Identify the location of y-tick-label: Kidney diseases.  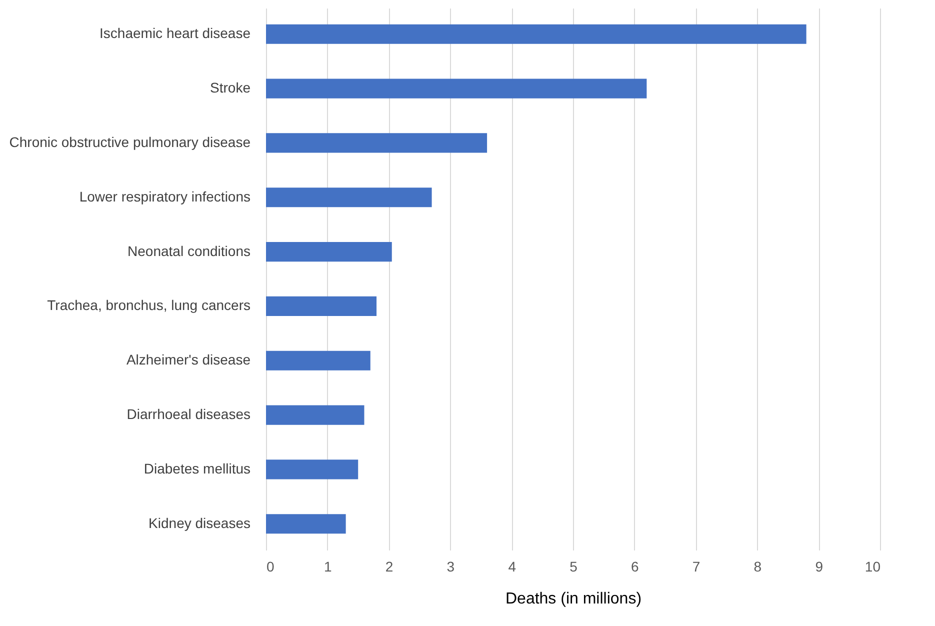
(199, 522).